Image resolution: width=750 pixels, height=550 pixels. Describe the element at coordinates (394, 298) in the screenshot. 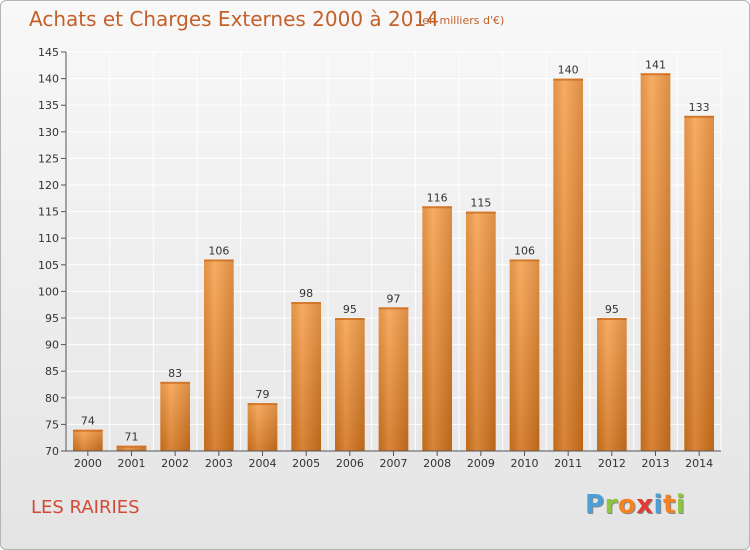

I see `value-label: 97` at that location.